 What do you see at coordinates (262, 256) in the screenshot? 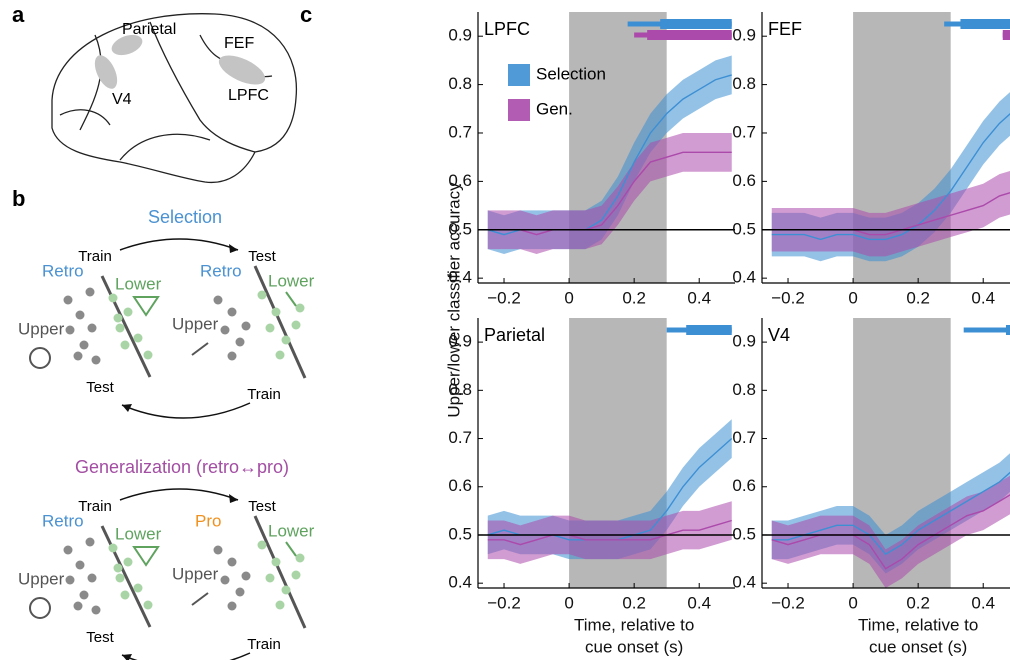
I see `test-label: Test` at bounding box center [262, 256].